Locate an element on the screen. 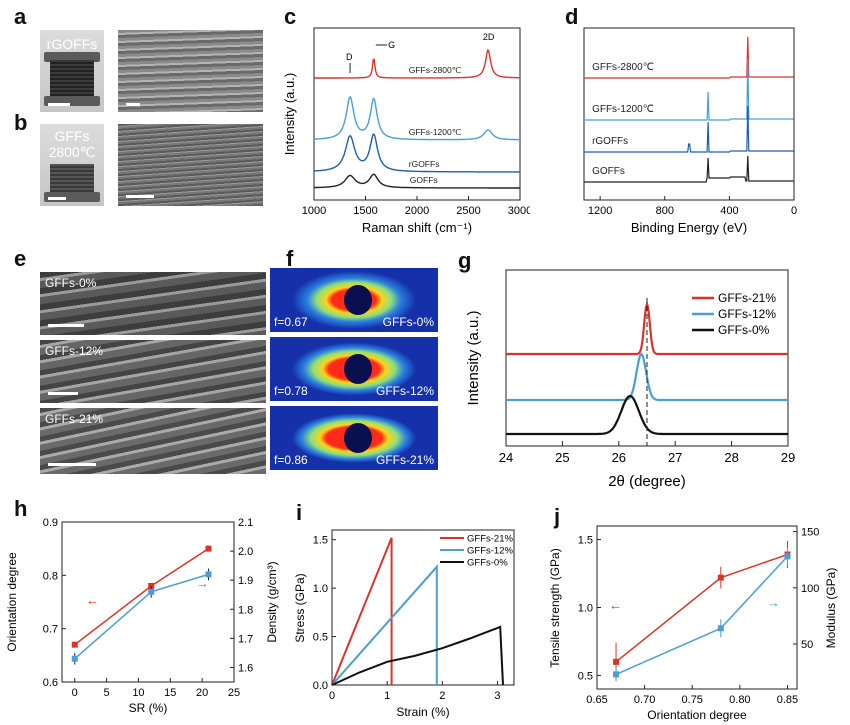 The image size is (850, 725). x-axis-label: 2θ (degree) is located at coordinates (647, 481).